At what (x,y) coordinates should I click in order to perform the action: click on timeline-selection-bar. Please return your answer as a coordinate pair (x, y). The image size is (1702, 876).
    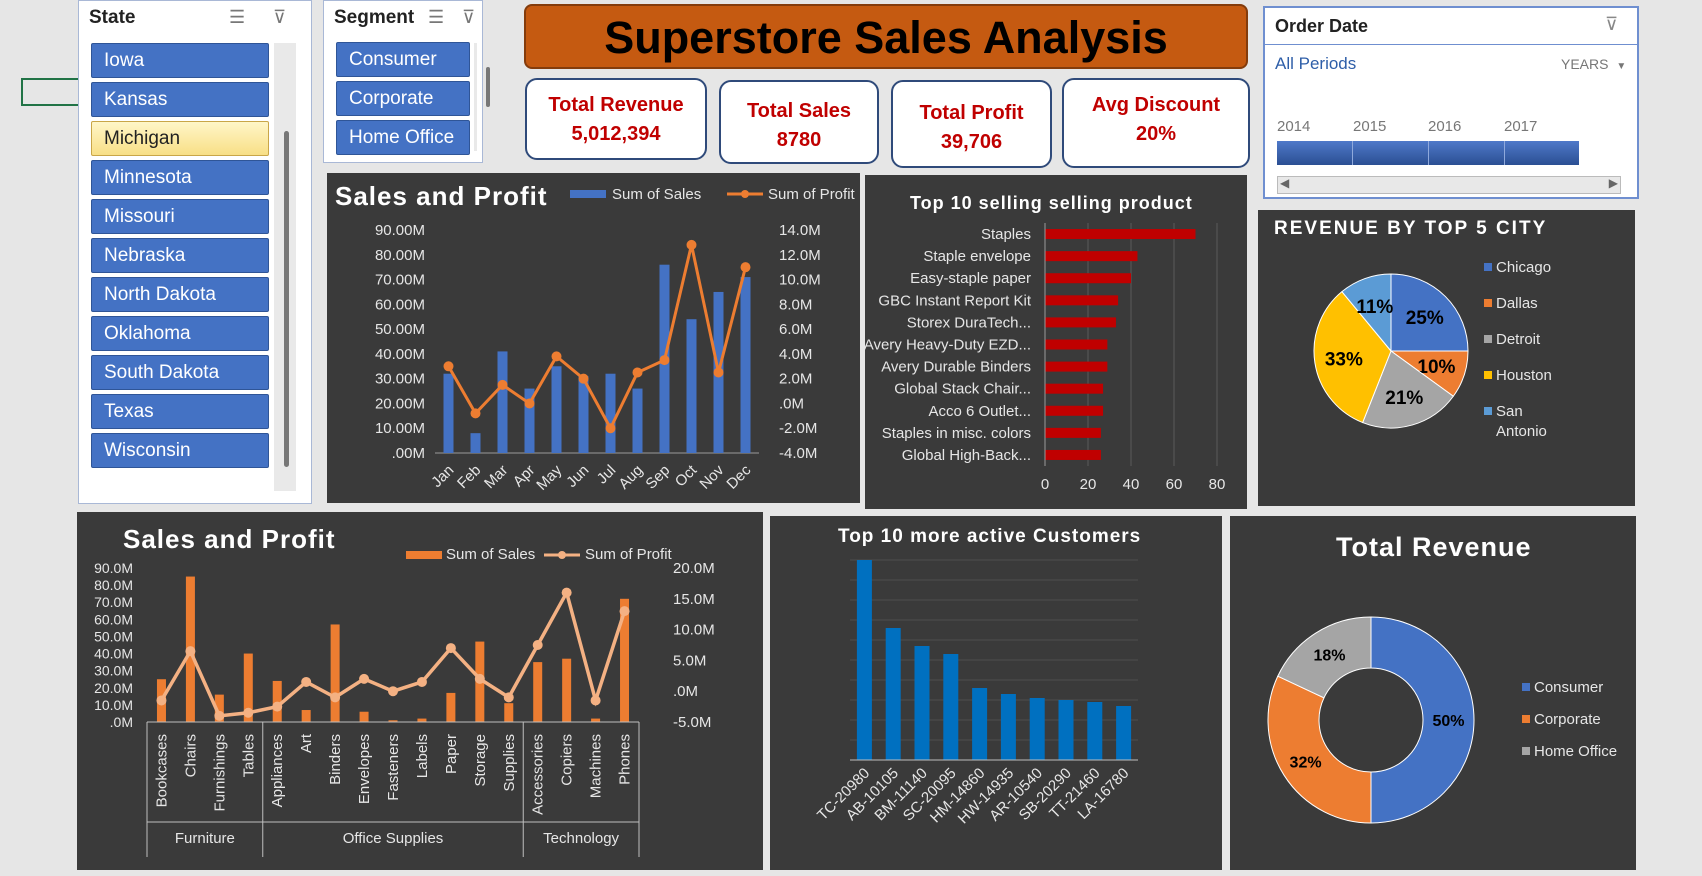
    Looking at the image, I should click on (1428, 153).